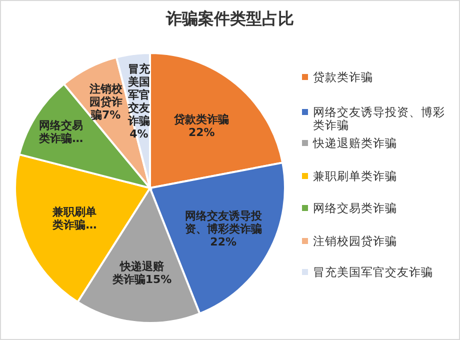 This screenshot has width=460, height=340. I want to click on legend-label: 快递退赔类诈骗, so click(354, 143).